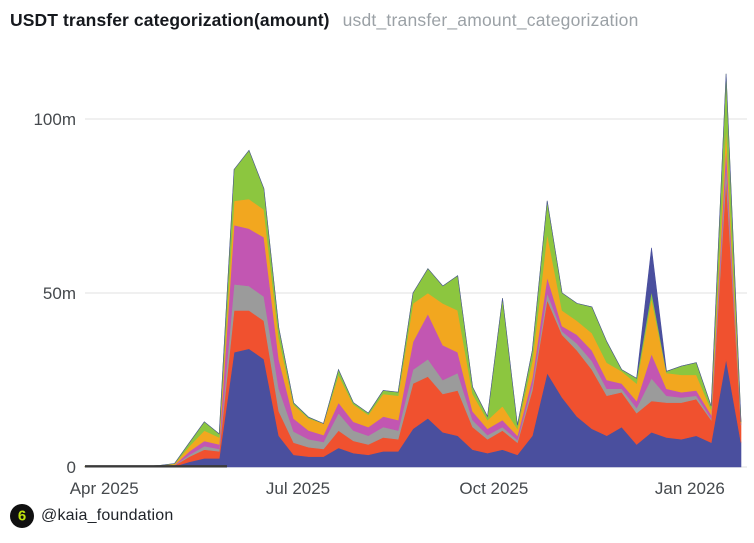  What do you see at coordinates (59, 293) in the screenshot?
I see `y-tick-label-50m: 50m` at bounding box center [59, 293].